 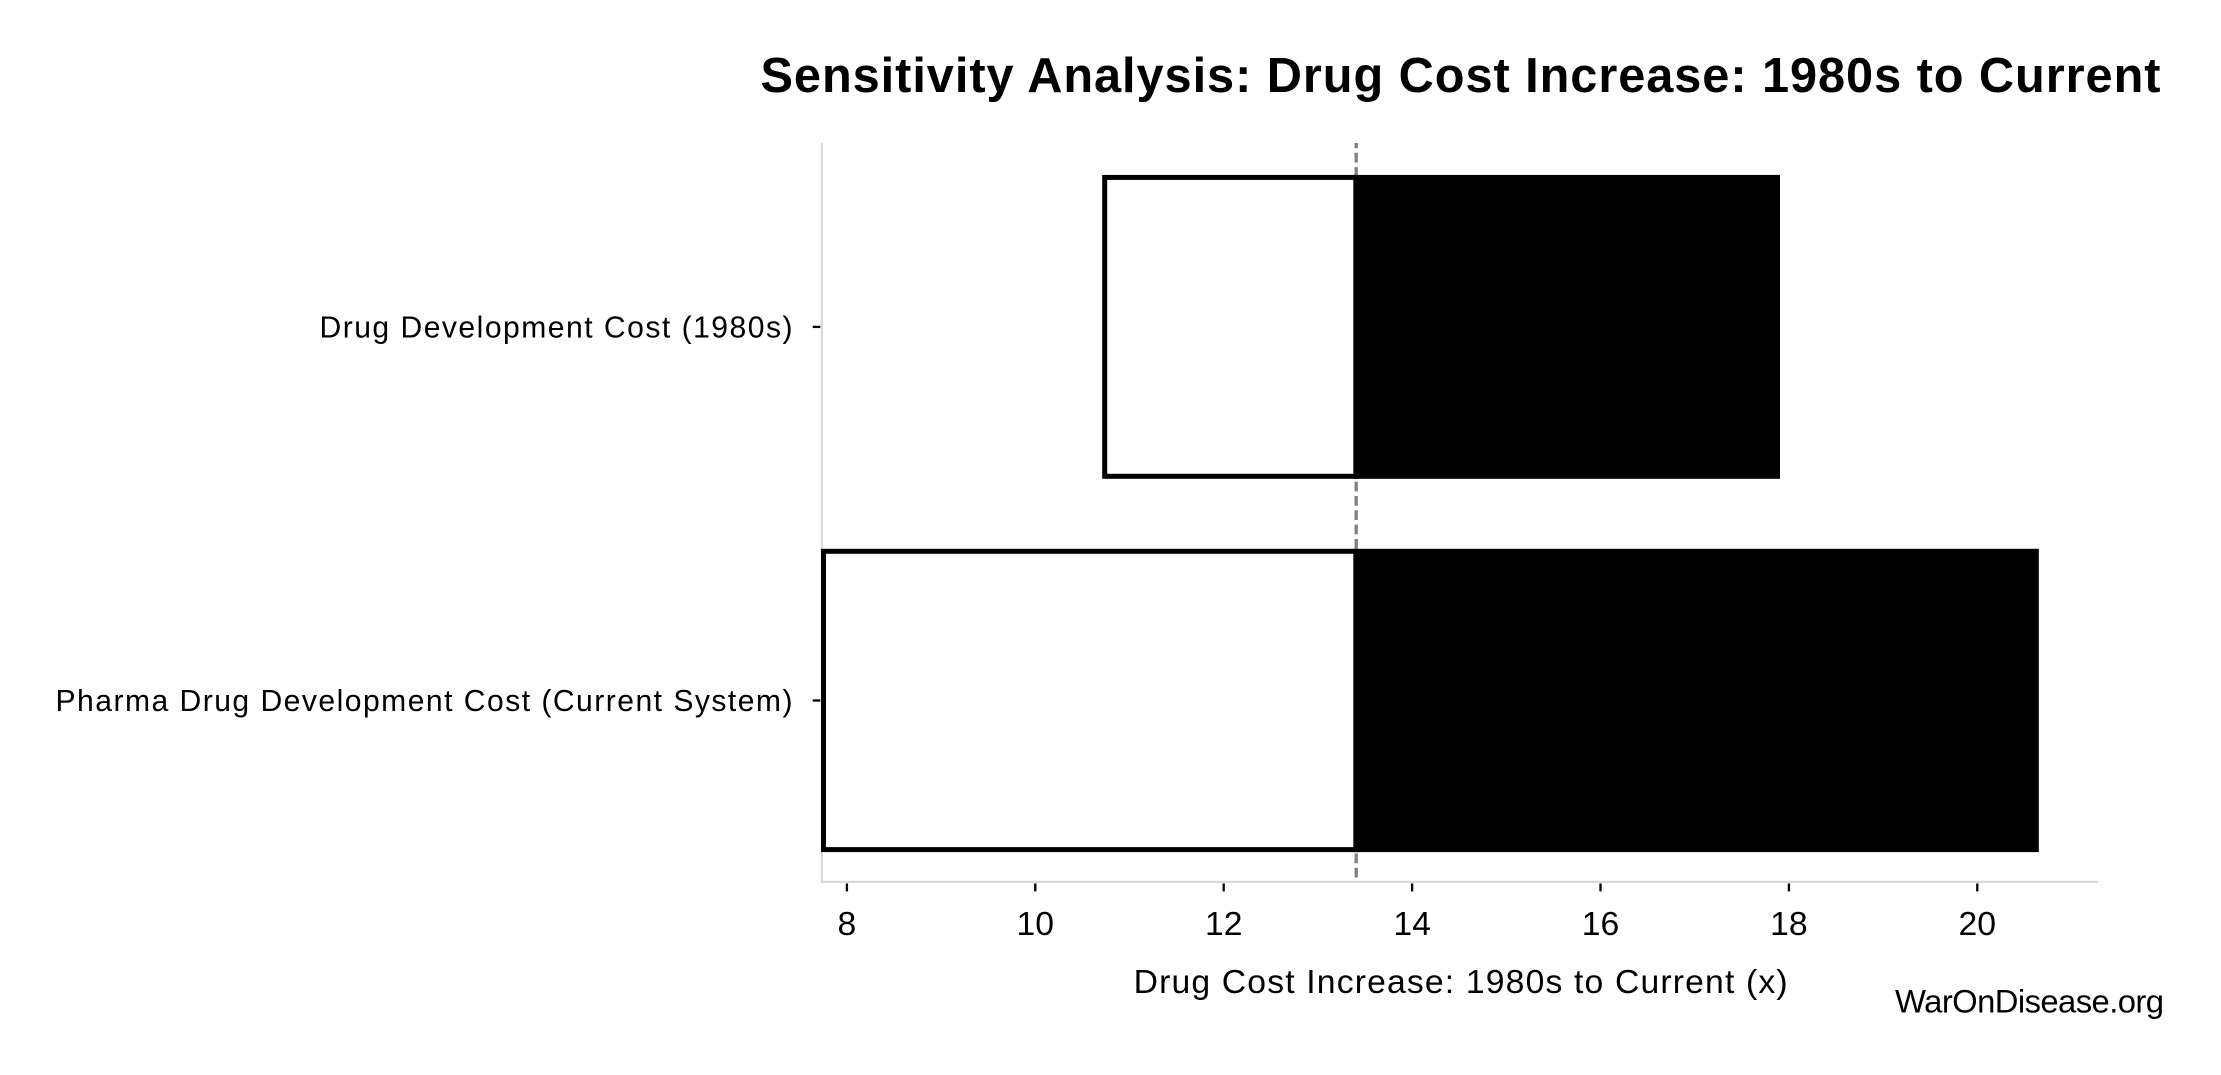 What do you see at coordinates (1788, 924) in the screenshot?
I see `svg-text: 18` at bounding box center [1788, 924].